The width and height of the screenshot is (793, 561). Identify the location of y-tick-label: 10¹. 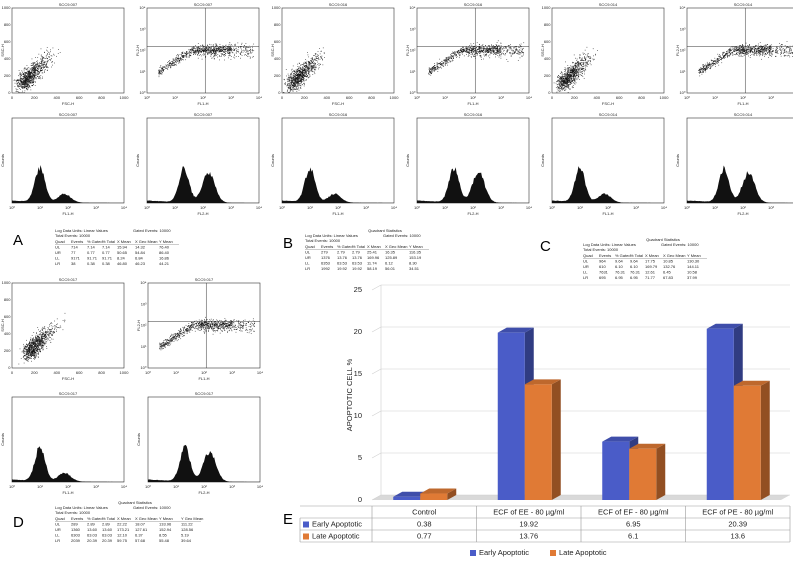
(683, 71).